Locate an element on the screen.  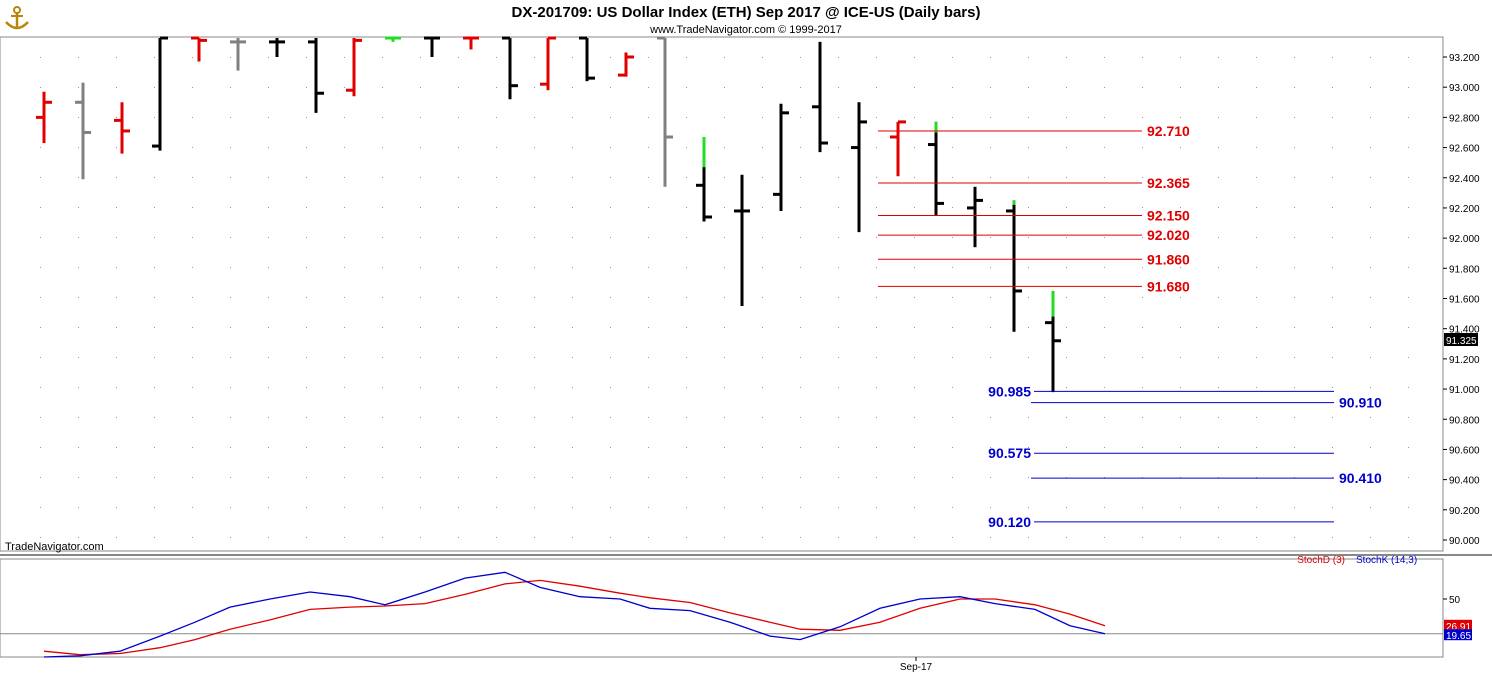
price-level: 92.365 is located at coordinates (1034, 183).